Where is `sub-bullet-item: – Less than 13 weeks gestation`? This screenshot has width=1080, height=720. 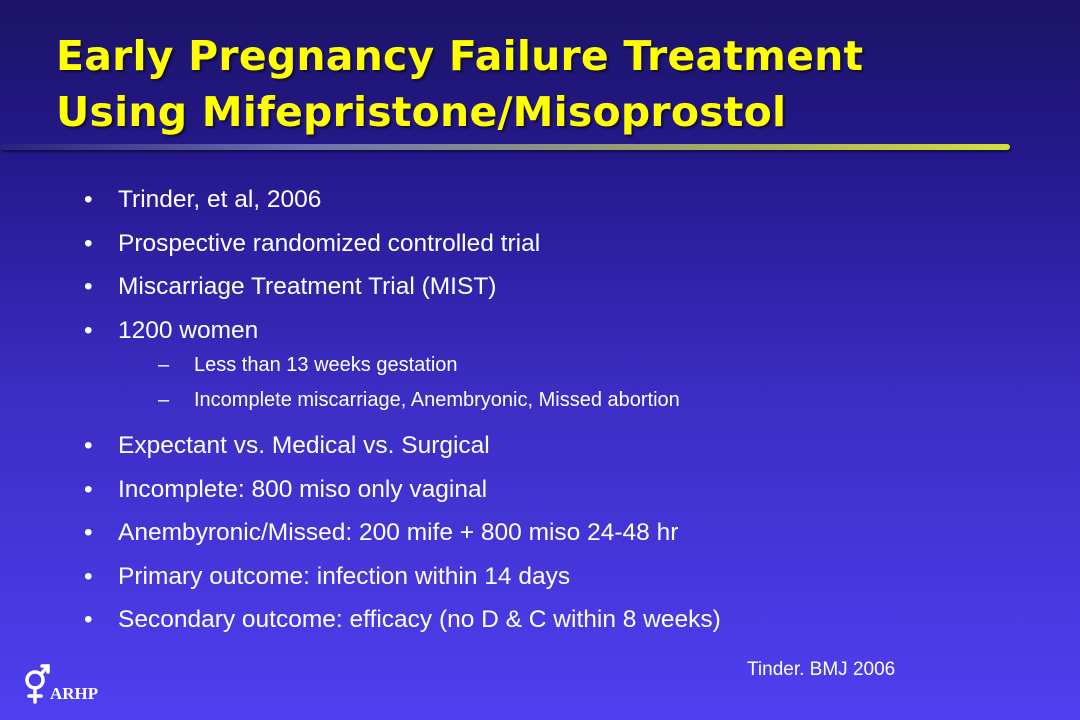
sub-bullet-item: – Less than 13 weeks gestation is located at coordinates (551, 365).